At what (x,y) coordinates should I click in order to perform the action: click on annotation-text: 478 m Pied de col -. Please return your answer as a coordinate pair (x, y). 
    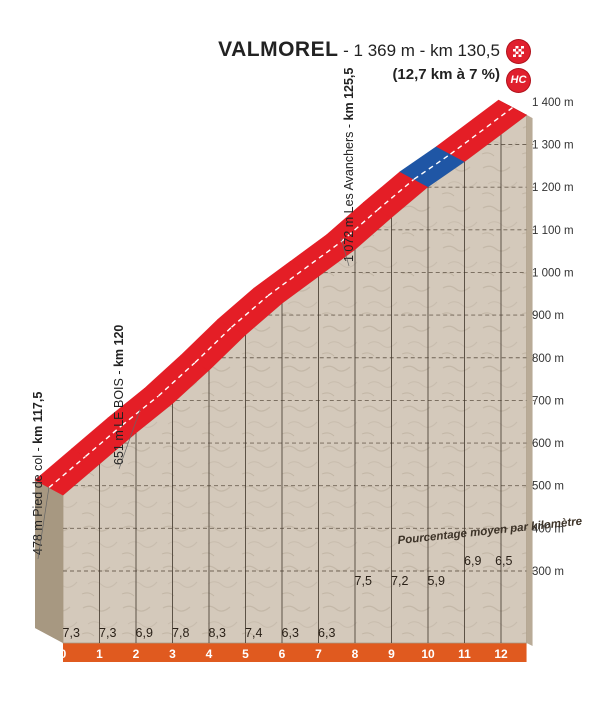
    Looking at the image, I should click on (38, 499).